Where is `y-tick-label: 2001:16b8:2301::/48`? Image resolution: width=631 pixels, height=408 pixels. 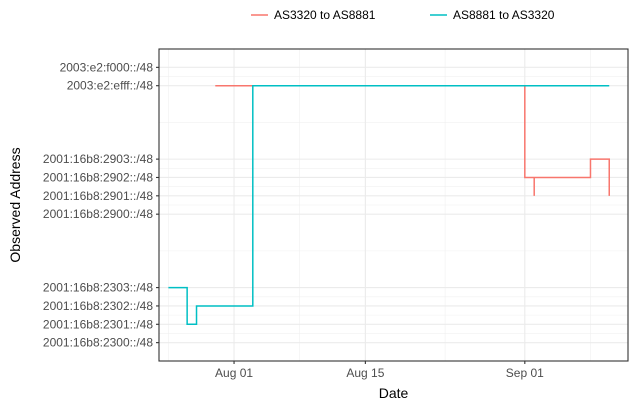 y-tick-label: 2001:16b8:2301::/48 is located at coordinates (98, 324).